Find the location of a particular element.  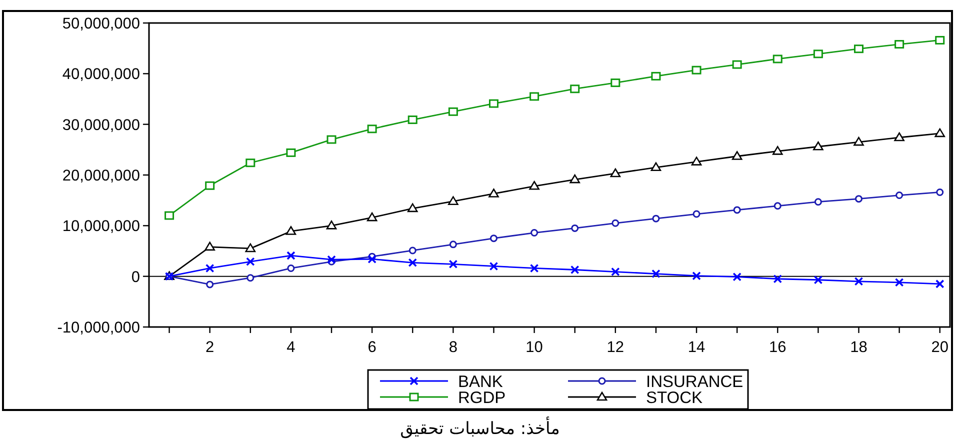

x-tick-label: 10 is located at coordinates (535, 347).